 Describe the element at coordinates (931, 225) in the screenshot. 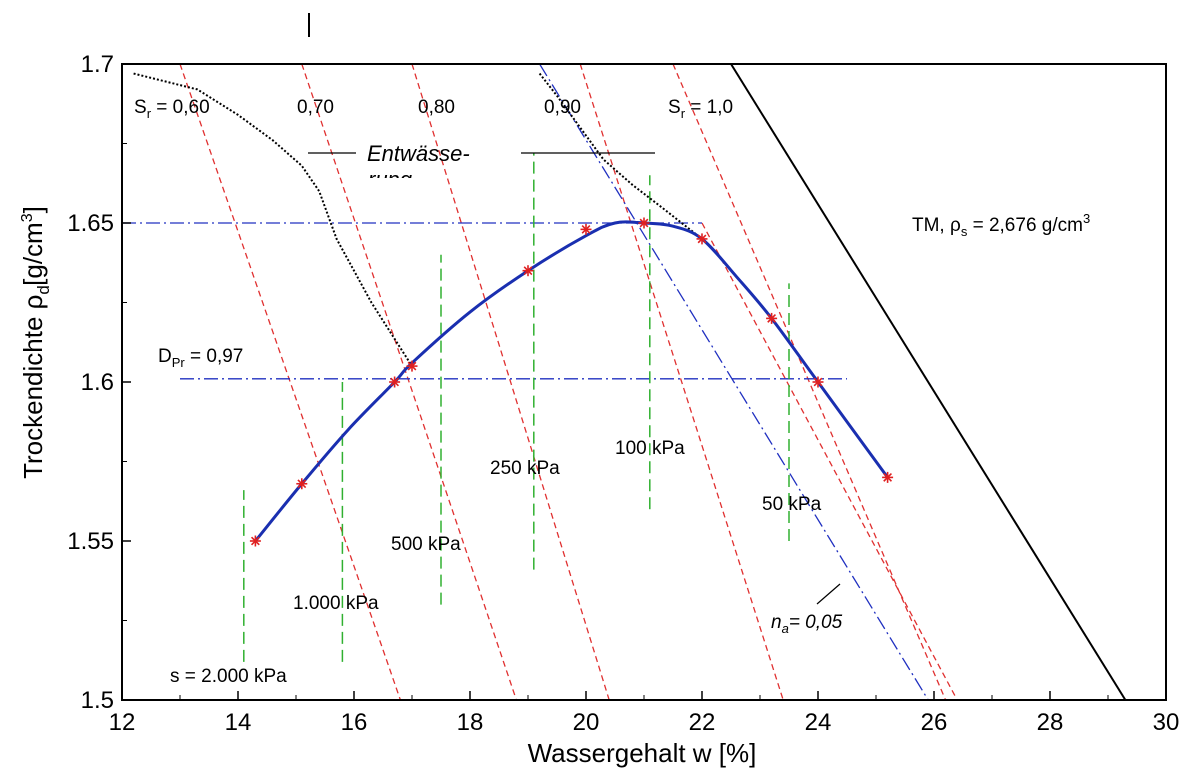

I see `material-prefix: TM,` at that location.